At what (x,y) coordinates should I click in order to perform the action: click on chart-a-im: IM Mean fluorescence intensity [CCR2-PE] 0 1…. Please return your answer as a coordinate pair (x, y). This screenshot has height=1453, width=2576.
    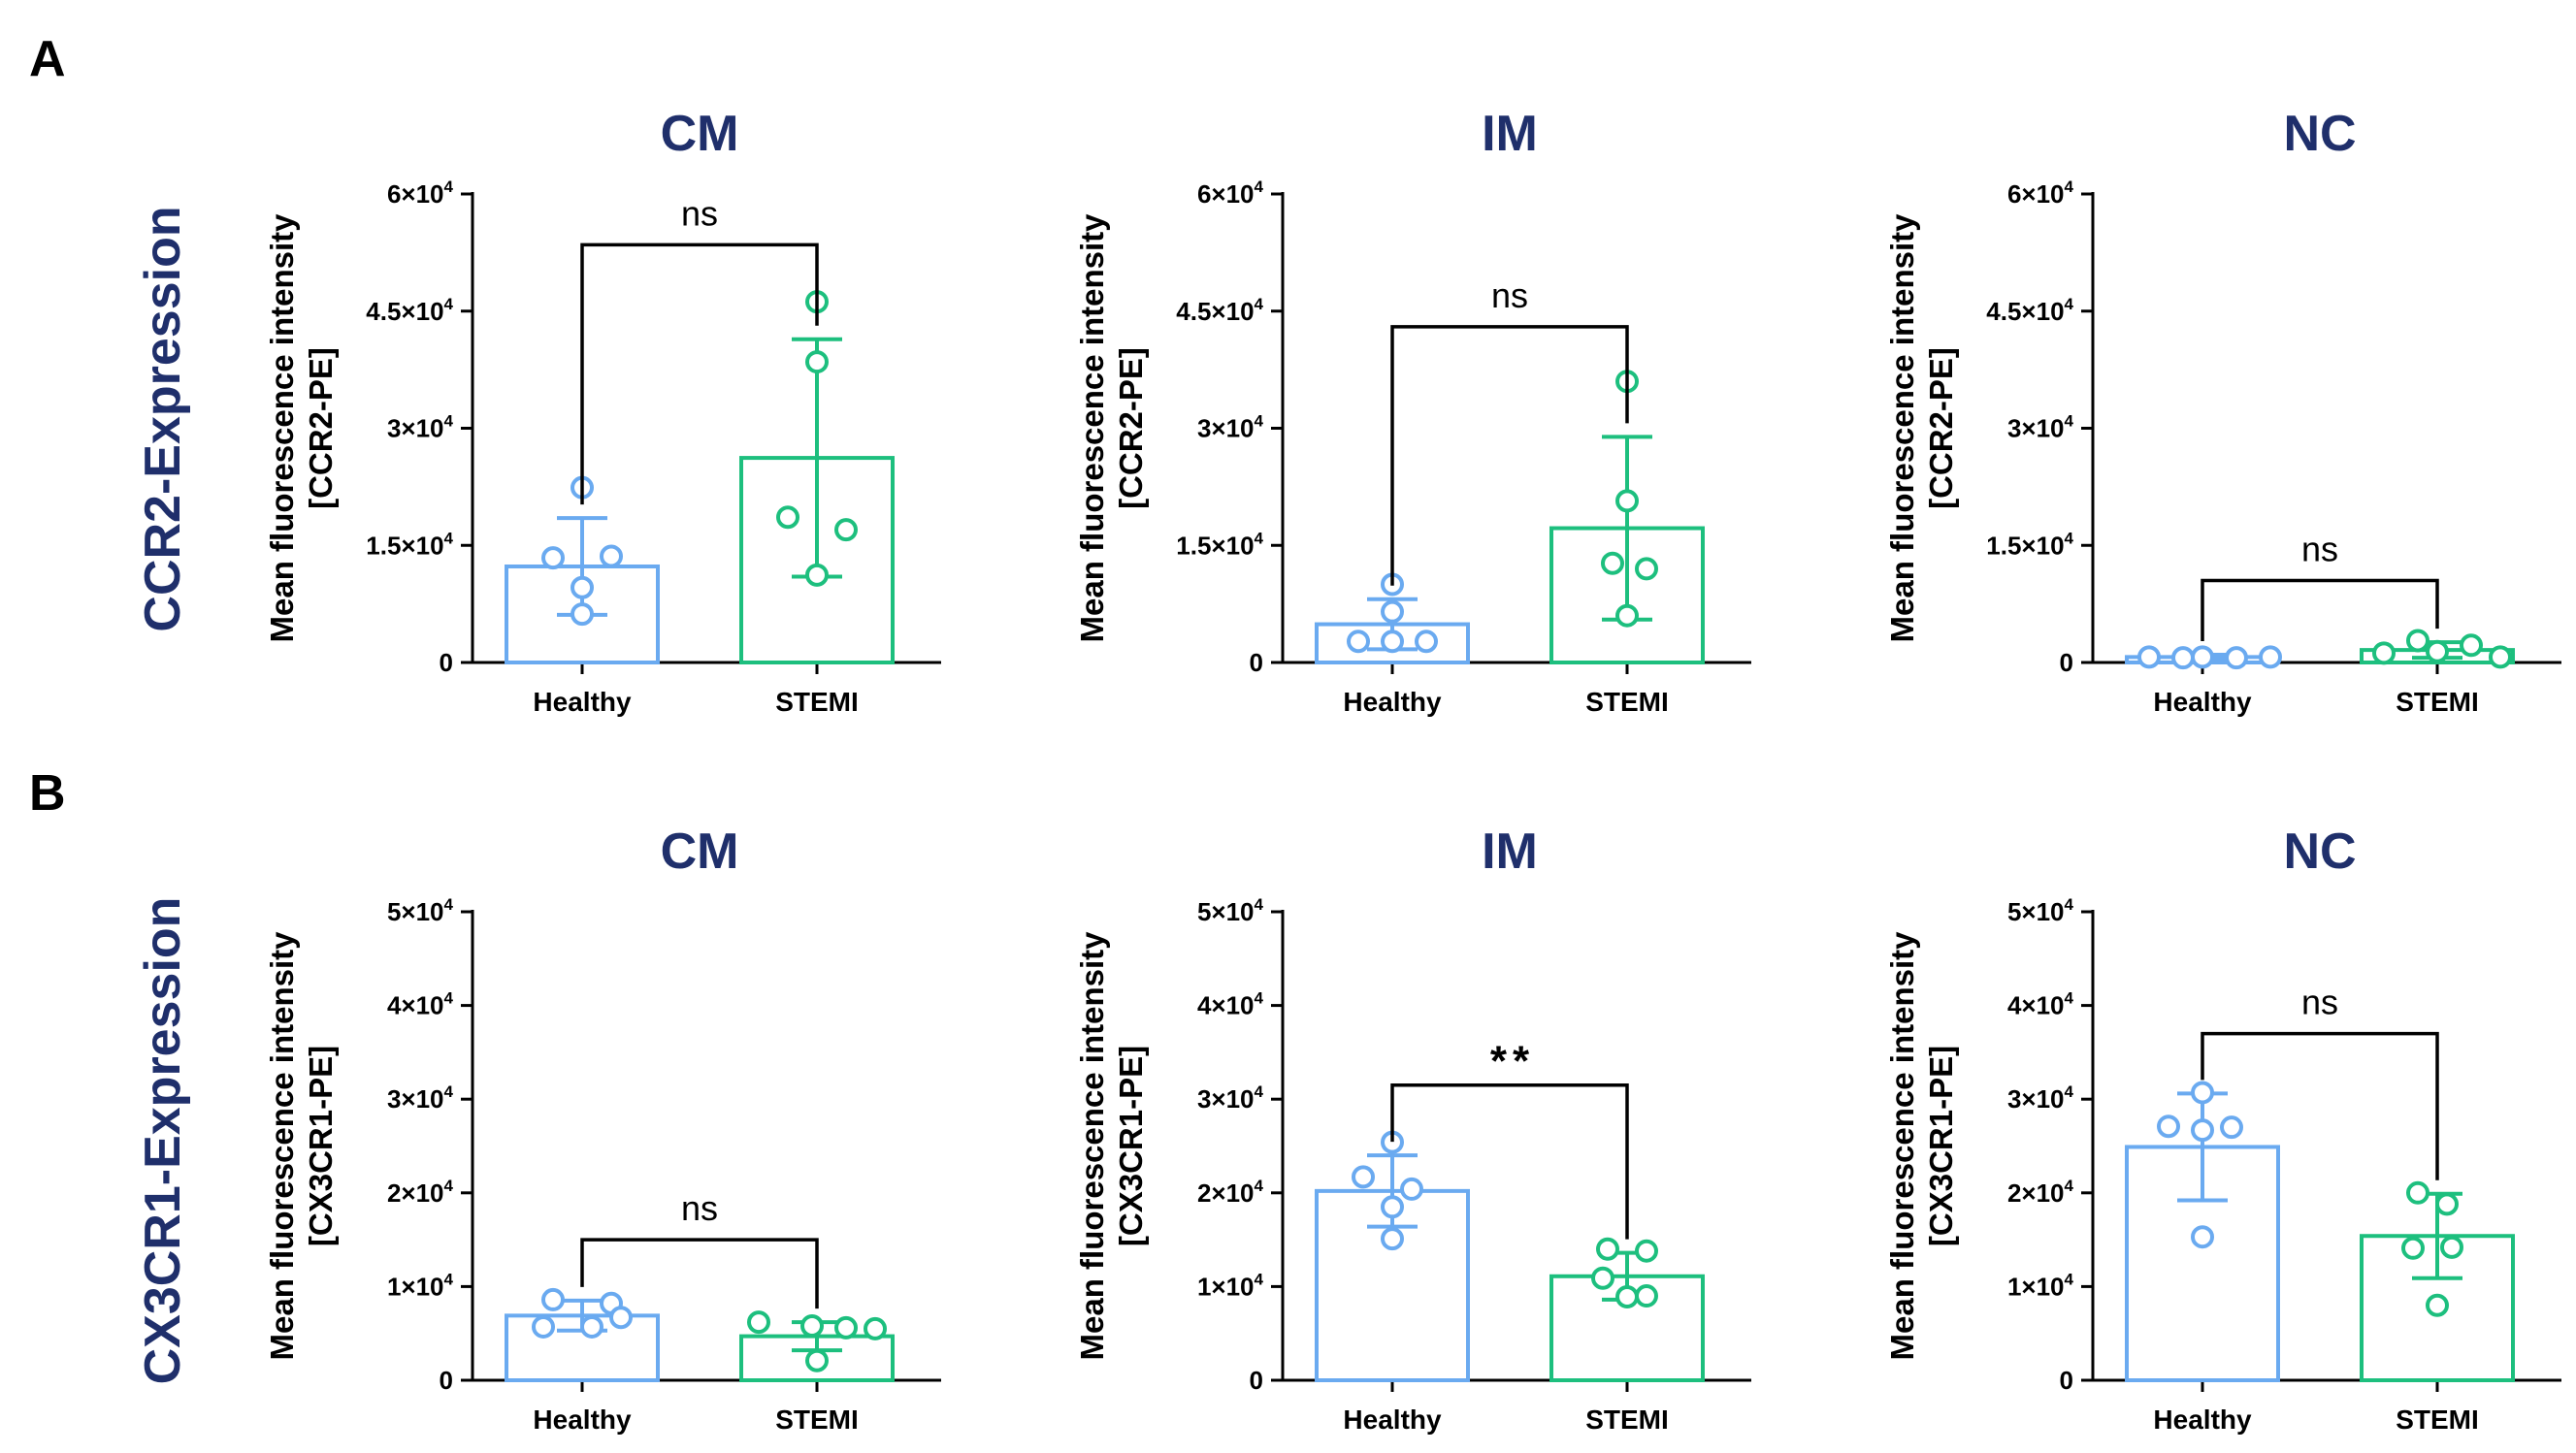
    Looking at the image, I should click on (1412, 411).